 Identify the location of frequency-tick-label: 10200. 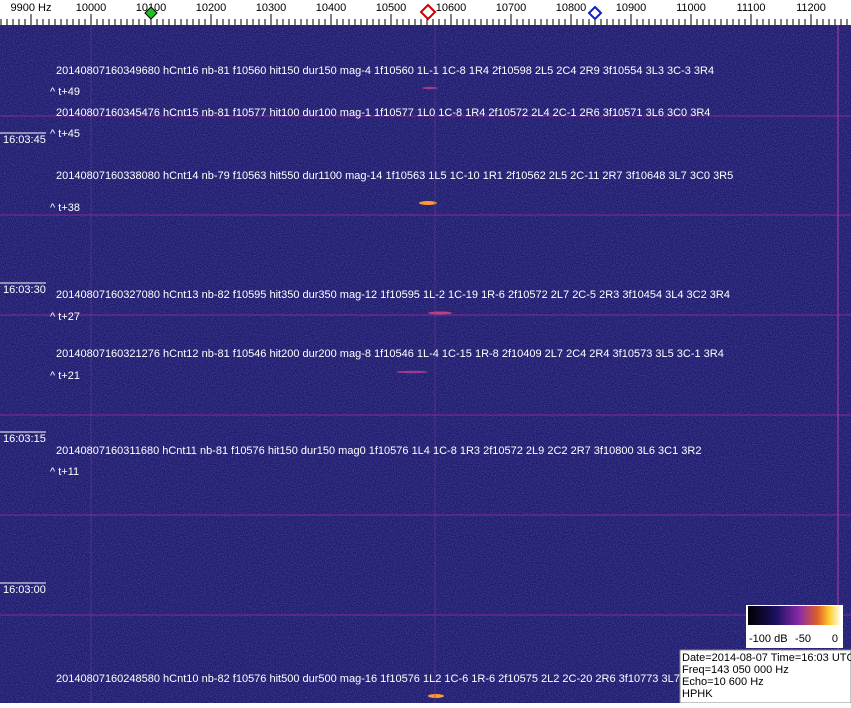
(211, 8).